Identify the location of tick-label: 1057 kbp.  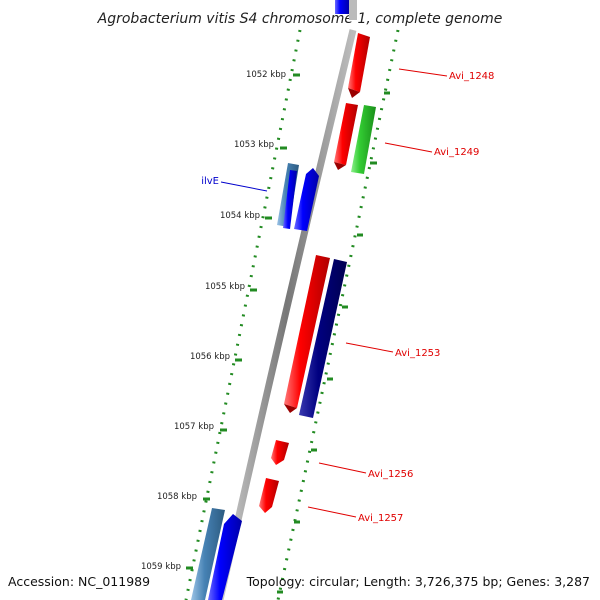
(194, 427).